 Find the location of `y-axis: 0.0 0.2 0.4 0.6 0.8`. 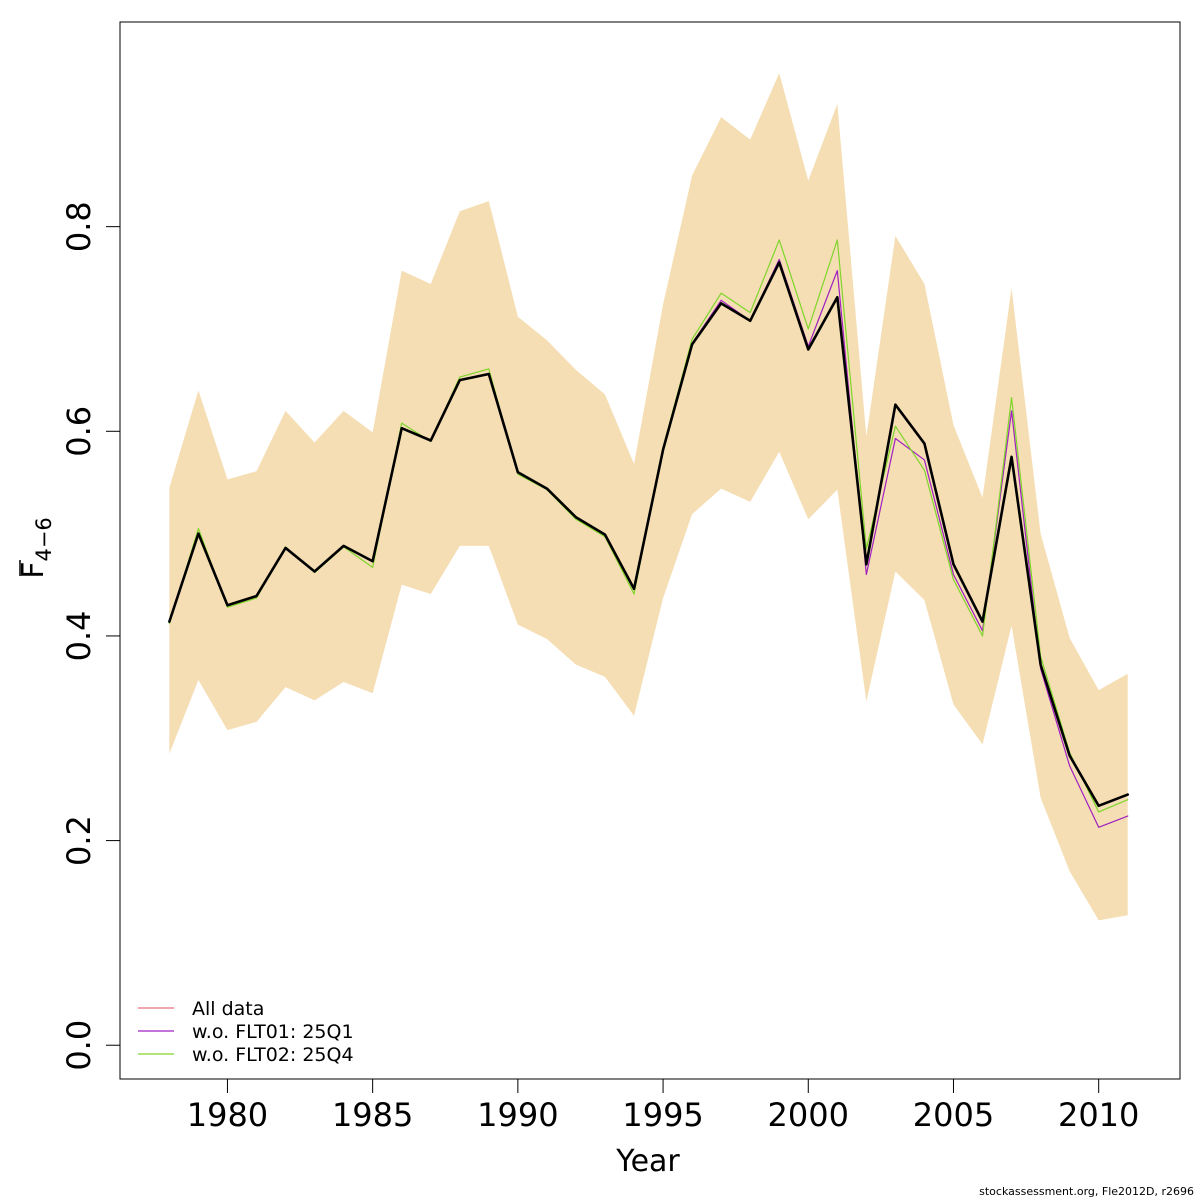

y-axis: 0.0 0.2 0.4 0.6 0.8 is located at coordinates (90, 636).